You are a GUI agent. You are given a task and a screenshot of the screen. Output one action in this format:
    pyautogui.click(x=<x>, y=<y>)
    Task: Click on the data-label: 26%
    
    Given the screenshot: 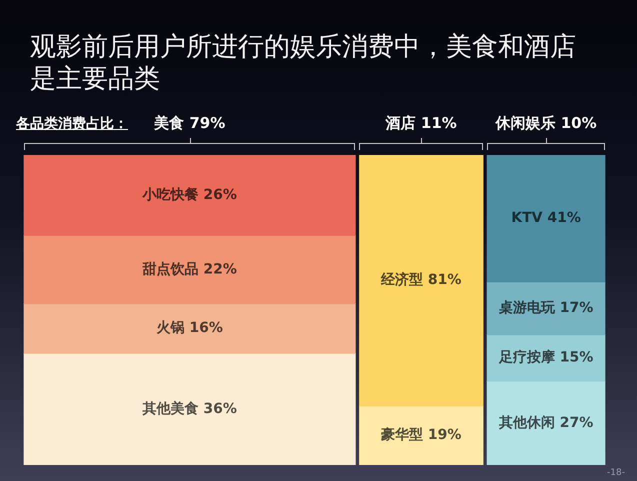 What is the action you would take?
    pyautogui.click(x=220, y=194)
    